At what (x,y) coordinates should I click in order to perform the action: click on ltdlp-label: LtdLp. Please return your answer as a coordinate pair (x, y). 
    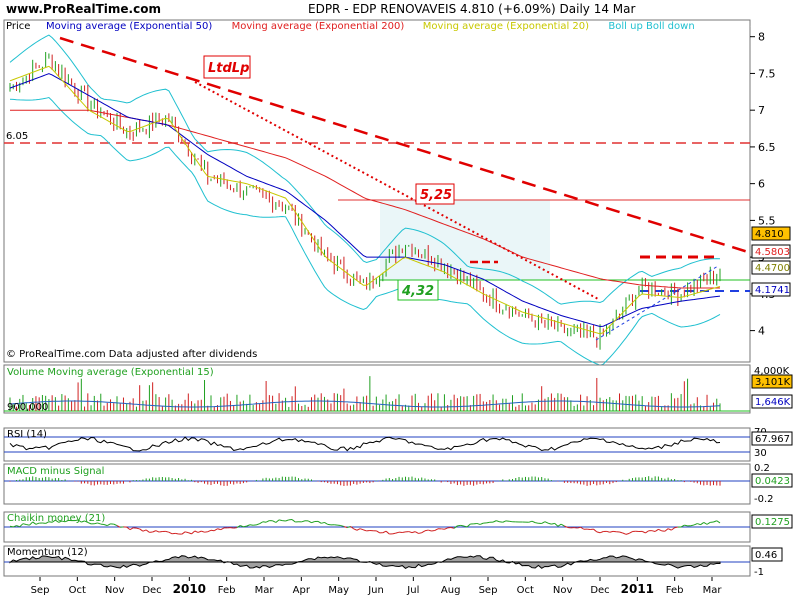
    Looking at the image, I should click on (228, 68).